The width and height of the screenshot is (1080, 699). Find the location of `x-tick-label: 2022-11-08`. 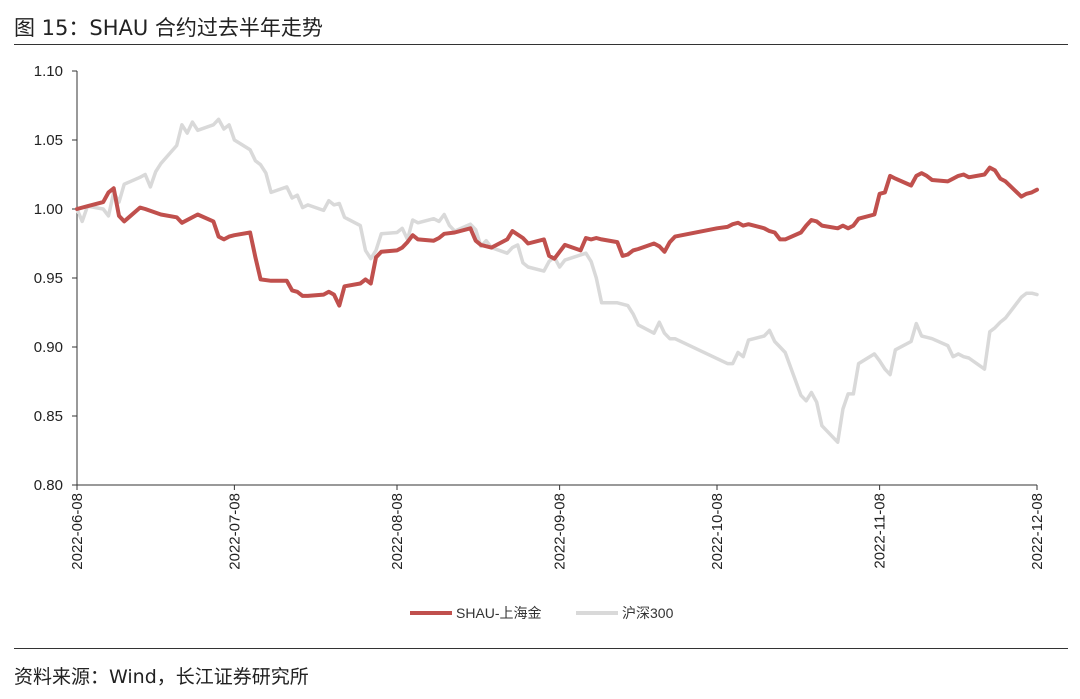

x-tick-label: 2022-11-08 is located at coordinates (880, 531).